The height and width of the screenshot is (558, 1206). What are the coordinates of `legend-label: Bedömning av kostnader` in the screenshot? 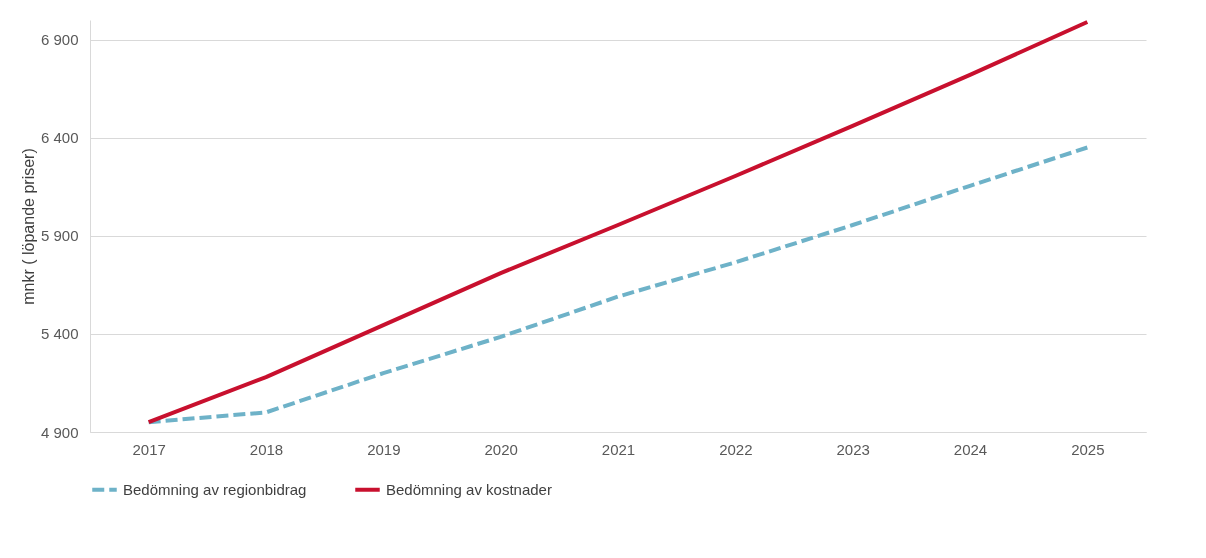 It's located at (469, 489).